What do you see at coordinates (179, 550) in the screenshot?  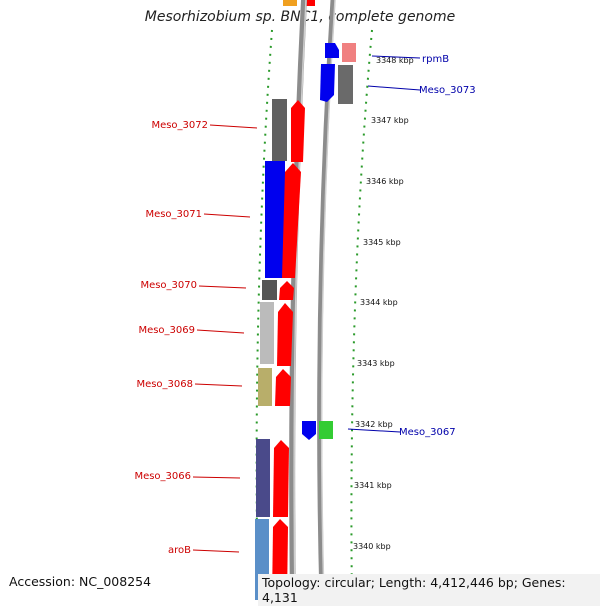 I see `gene-label-arob: aroB` at bounding box center [179, 550].